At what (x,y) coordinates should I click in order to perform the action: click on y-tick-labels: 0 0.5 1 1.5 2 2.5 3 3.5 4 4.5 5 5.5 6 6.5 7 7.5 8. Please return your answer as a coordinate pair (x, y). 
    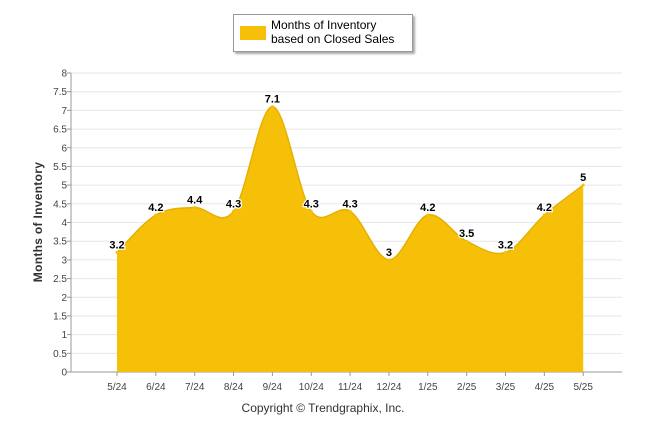
    Looking at the image, I should click on (60, 224).